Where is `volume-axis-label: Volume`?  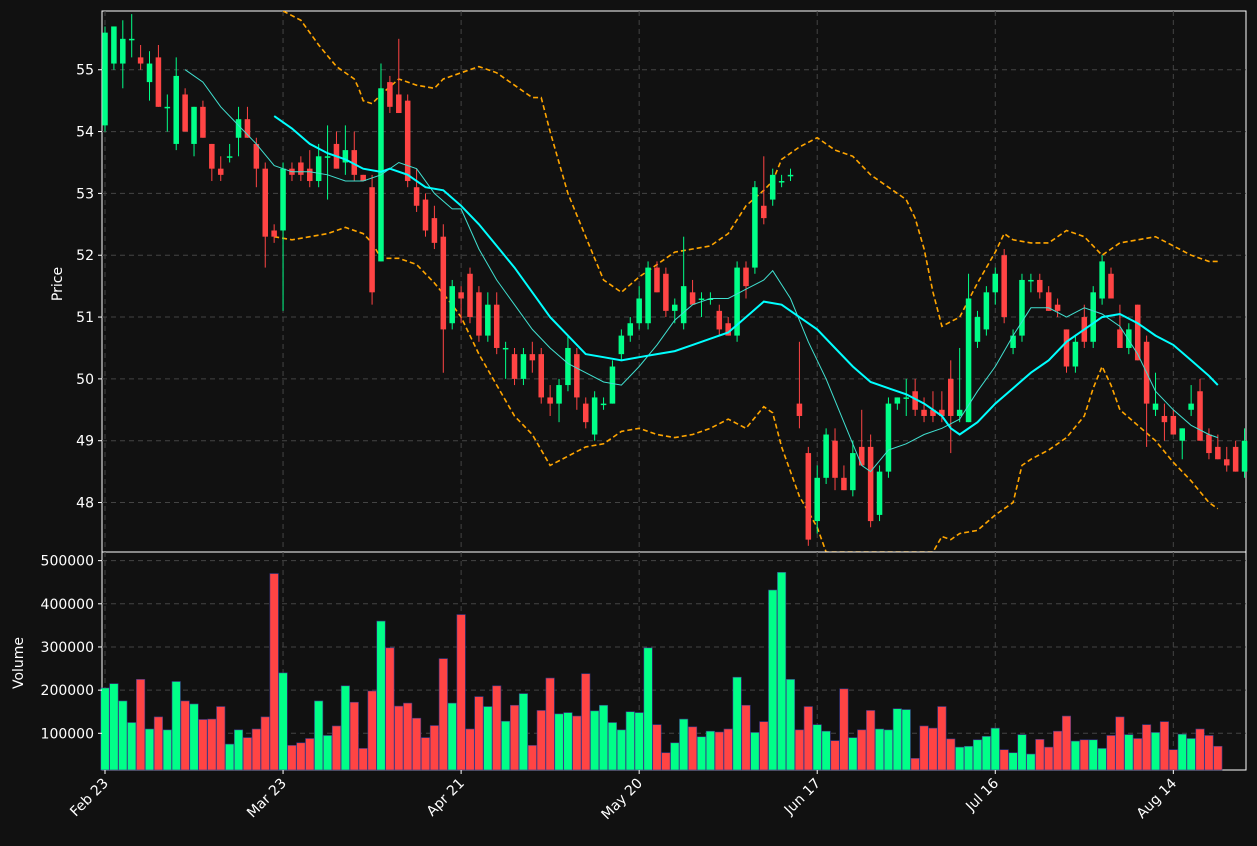 volume-axis-label: Volume is located at coordinates (19, 663).